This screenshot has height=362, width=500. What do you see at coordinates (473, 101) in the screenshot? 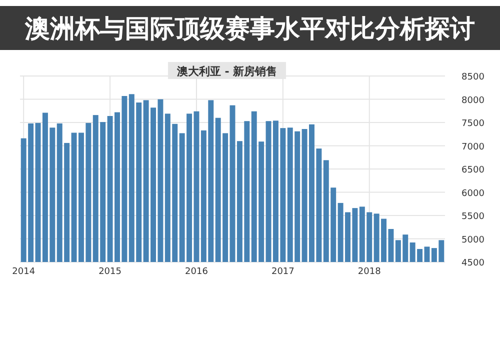
I see `y-tick-label: 8000` at bounding box center [473, 101].